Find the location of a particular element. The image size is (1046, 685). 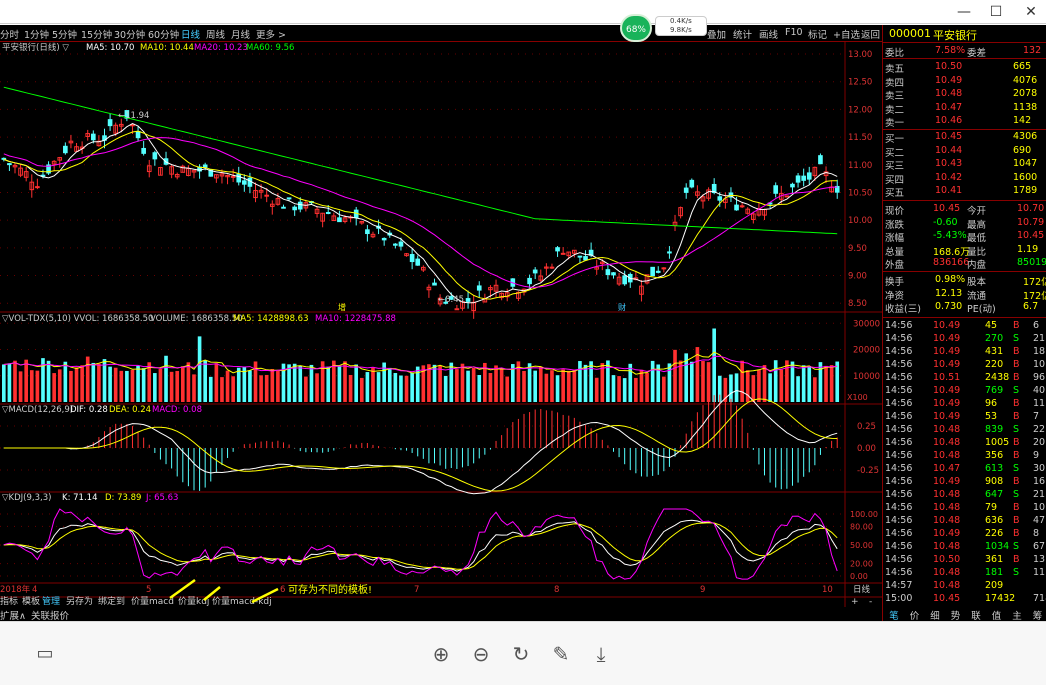

expand-tab: 扩展∧ is located at coordinates (13, 616).